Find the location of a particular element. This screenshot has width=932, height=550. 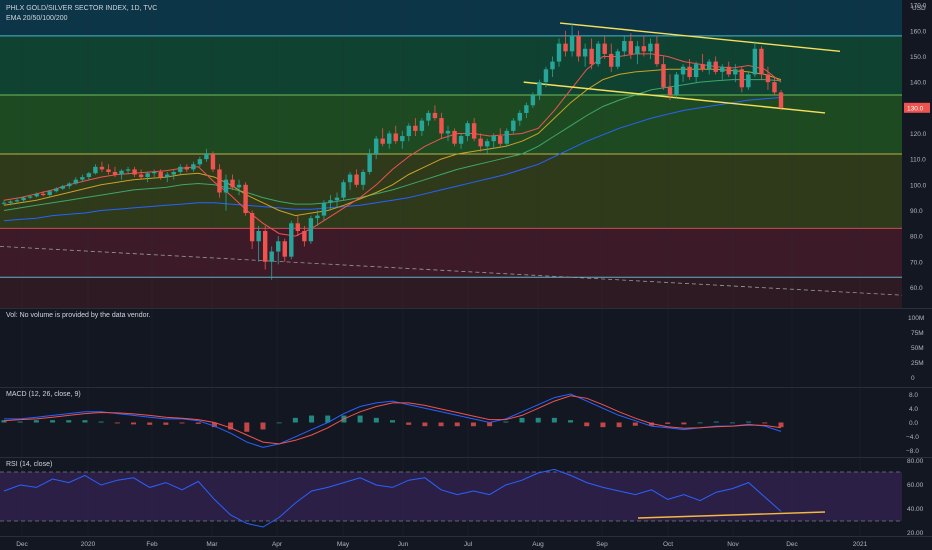

macd-tick: −8.0 is located at coordinates (912, 451).